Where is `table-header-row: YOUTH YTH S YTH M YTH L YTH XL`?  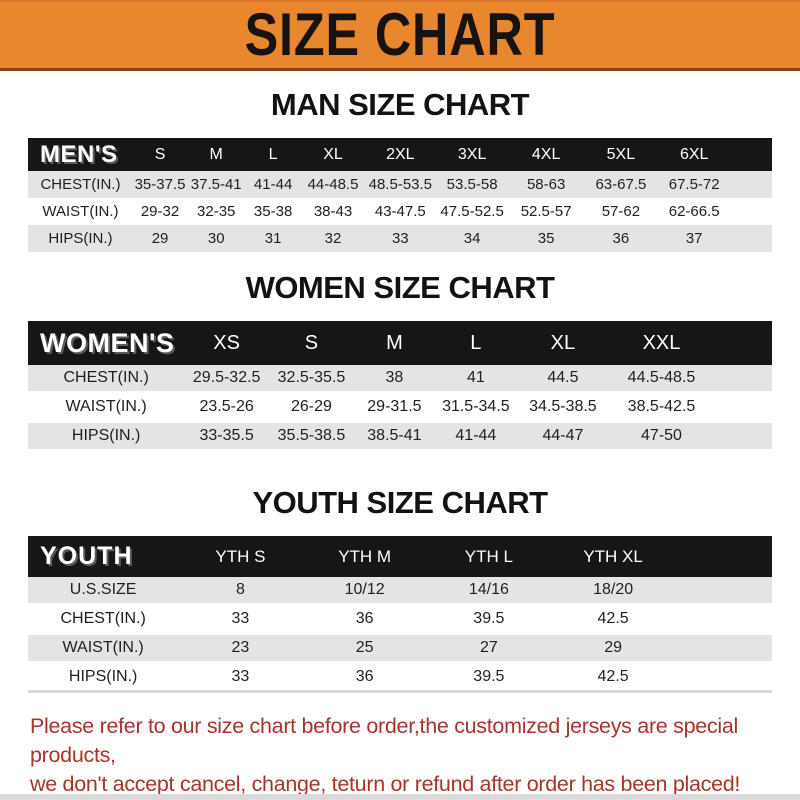 table-header-row: YOUTH YTH S YTH M YTH L YTH XL is located at coordinates (400, 556).